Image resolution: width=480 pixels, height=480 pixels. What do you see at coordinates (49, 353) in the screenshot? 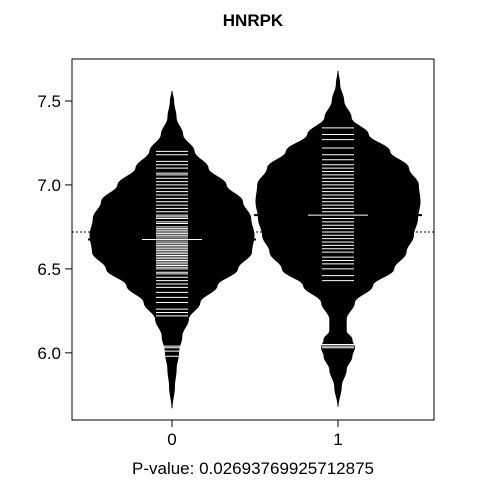
I see `y-tick-label: 6.0` at bounding box center [49, 353].